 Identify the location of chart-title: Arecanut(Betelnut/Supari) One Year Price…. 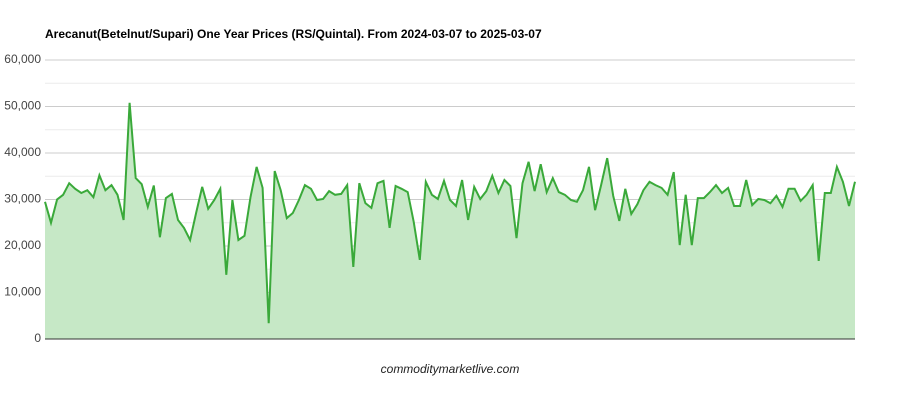
(293, 34).